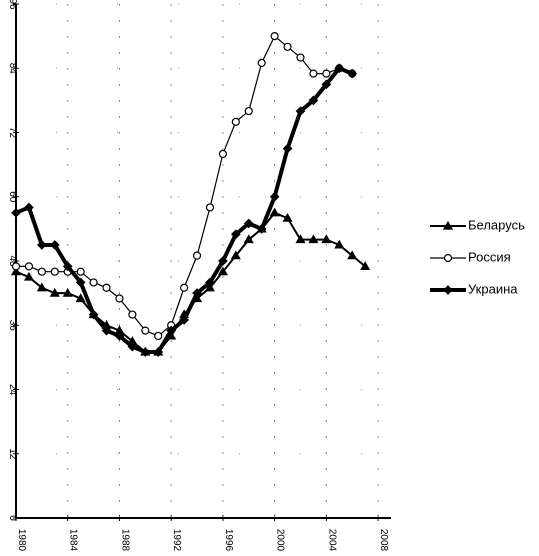  What do you see at coordinates (12, 454) in the screenshot?
I see `y-tick-label: 12` at bounding box center [12, 454].